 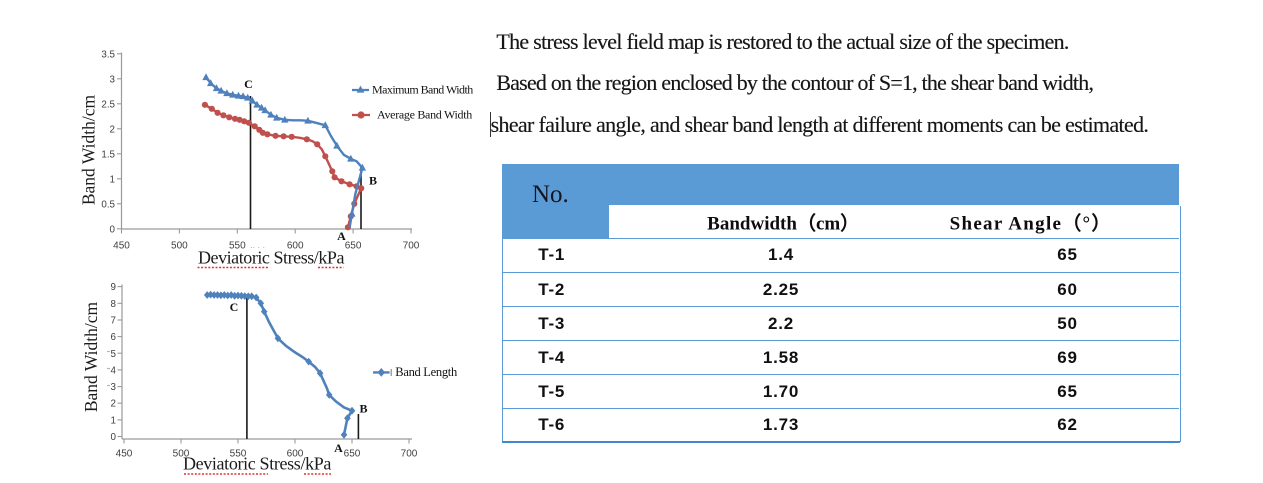 I want to click on svg-text: 5, so click(x=114, y=354).